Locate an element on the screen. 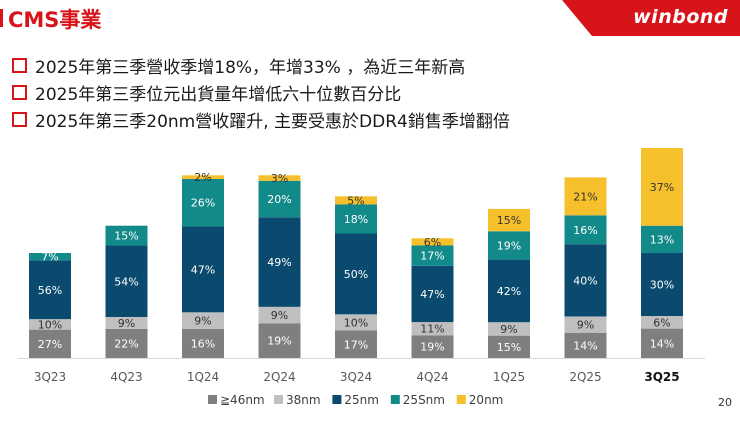 Image resolution: width=740 pixels, height=421 pixels. legend-swatch-25Snm is located at coordinates (395, 399).